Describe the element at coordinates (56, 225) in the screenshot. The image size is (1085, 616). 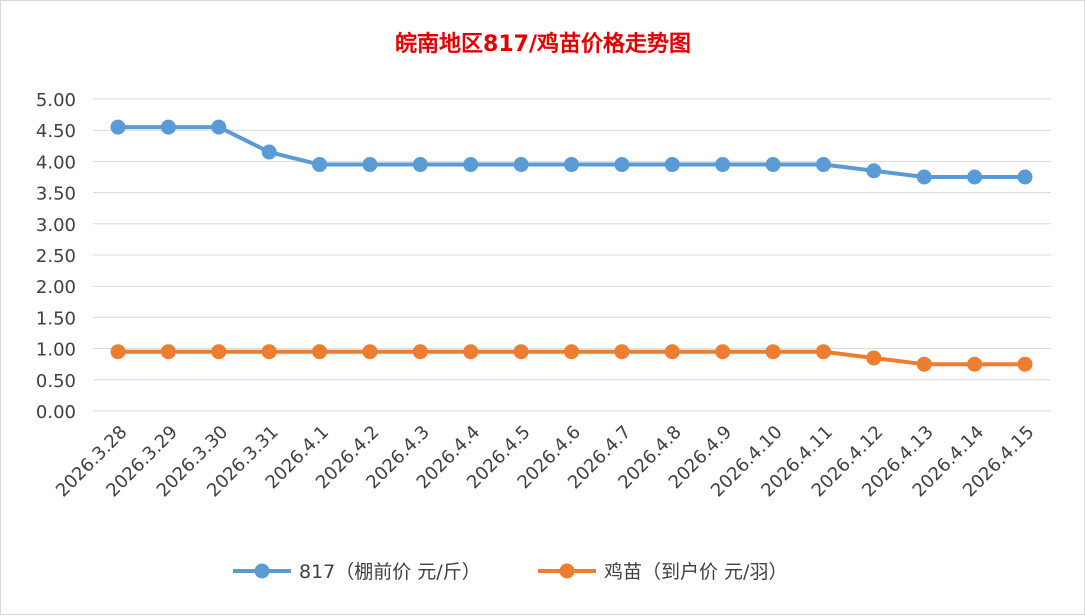
I see `y-tick-label: 3.00` at that location.